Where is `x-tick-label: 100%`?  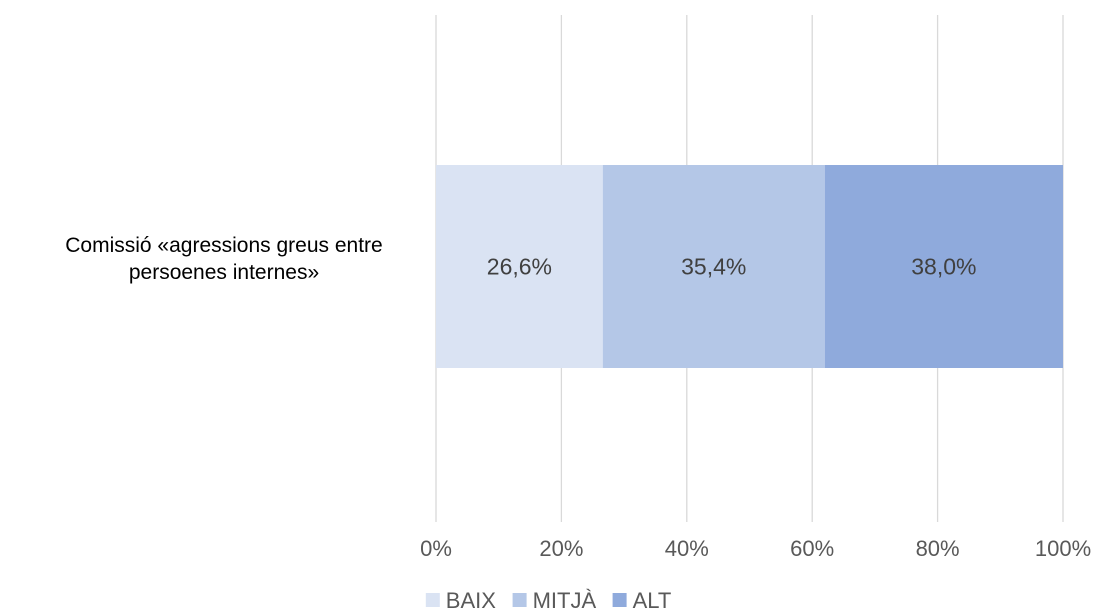
x-tick-label: 100% is located at coordinates (1063, 548).